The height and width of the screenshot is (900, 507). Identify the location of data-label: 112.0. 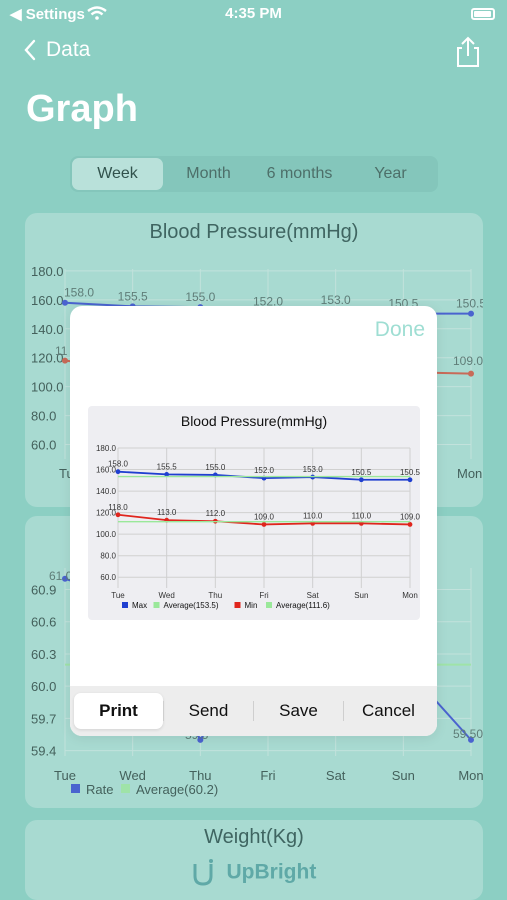
(216, 513).